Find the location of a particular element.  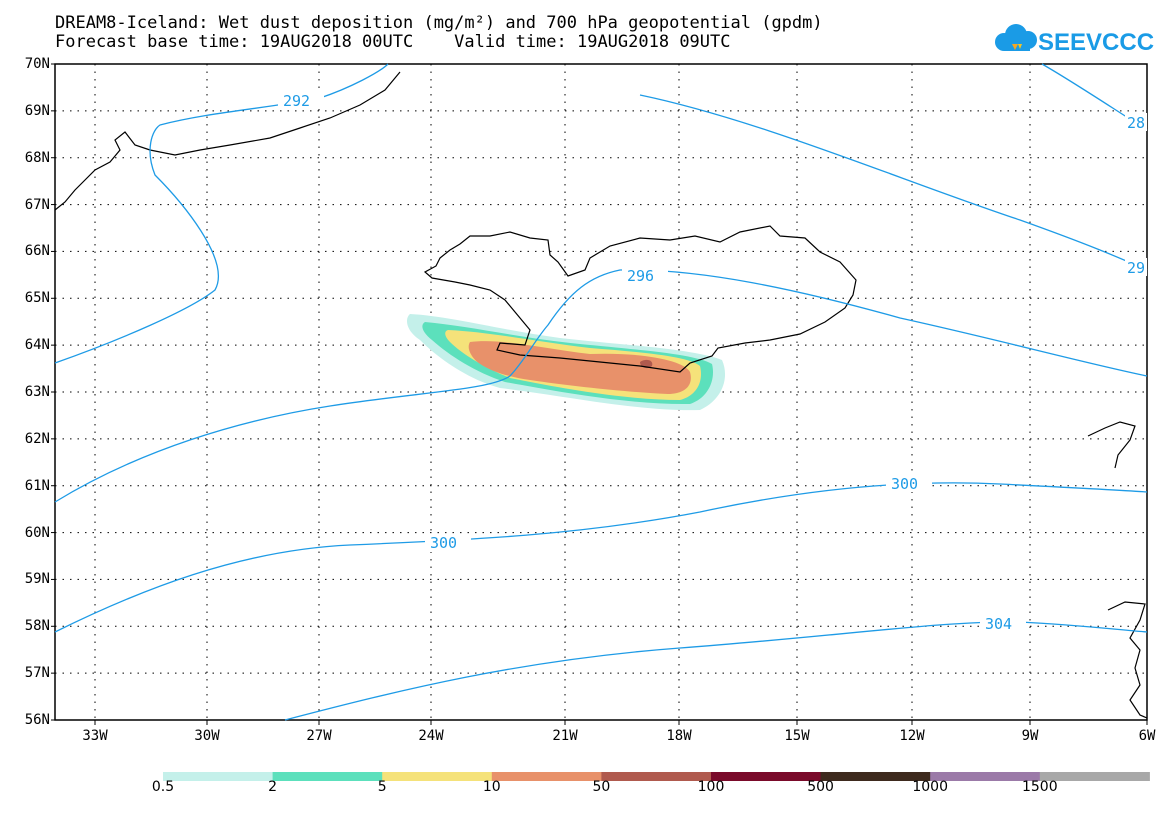

legend-label: 0.5 is located at coordinates (163, 787).